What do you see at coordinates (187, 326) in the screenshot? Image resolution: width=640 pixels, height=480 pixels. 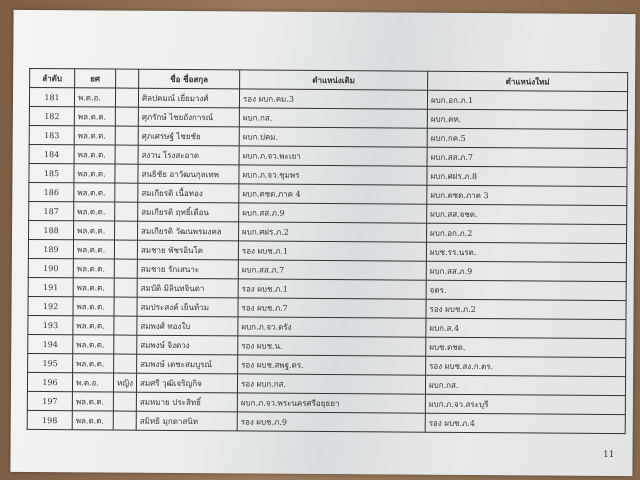 I see `cell-name: สมพงศ์ ทองใบ` at bounding box center [187, 326].